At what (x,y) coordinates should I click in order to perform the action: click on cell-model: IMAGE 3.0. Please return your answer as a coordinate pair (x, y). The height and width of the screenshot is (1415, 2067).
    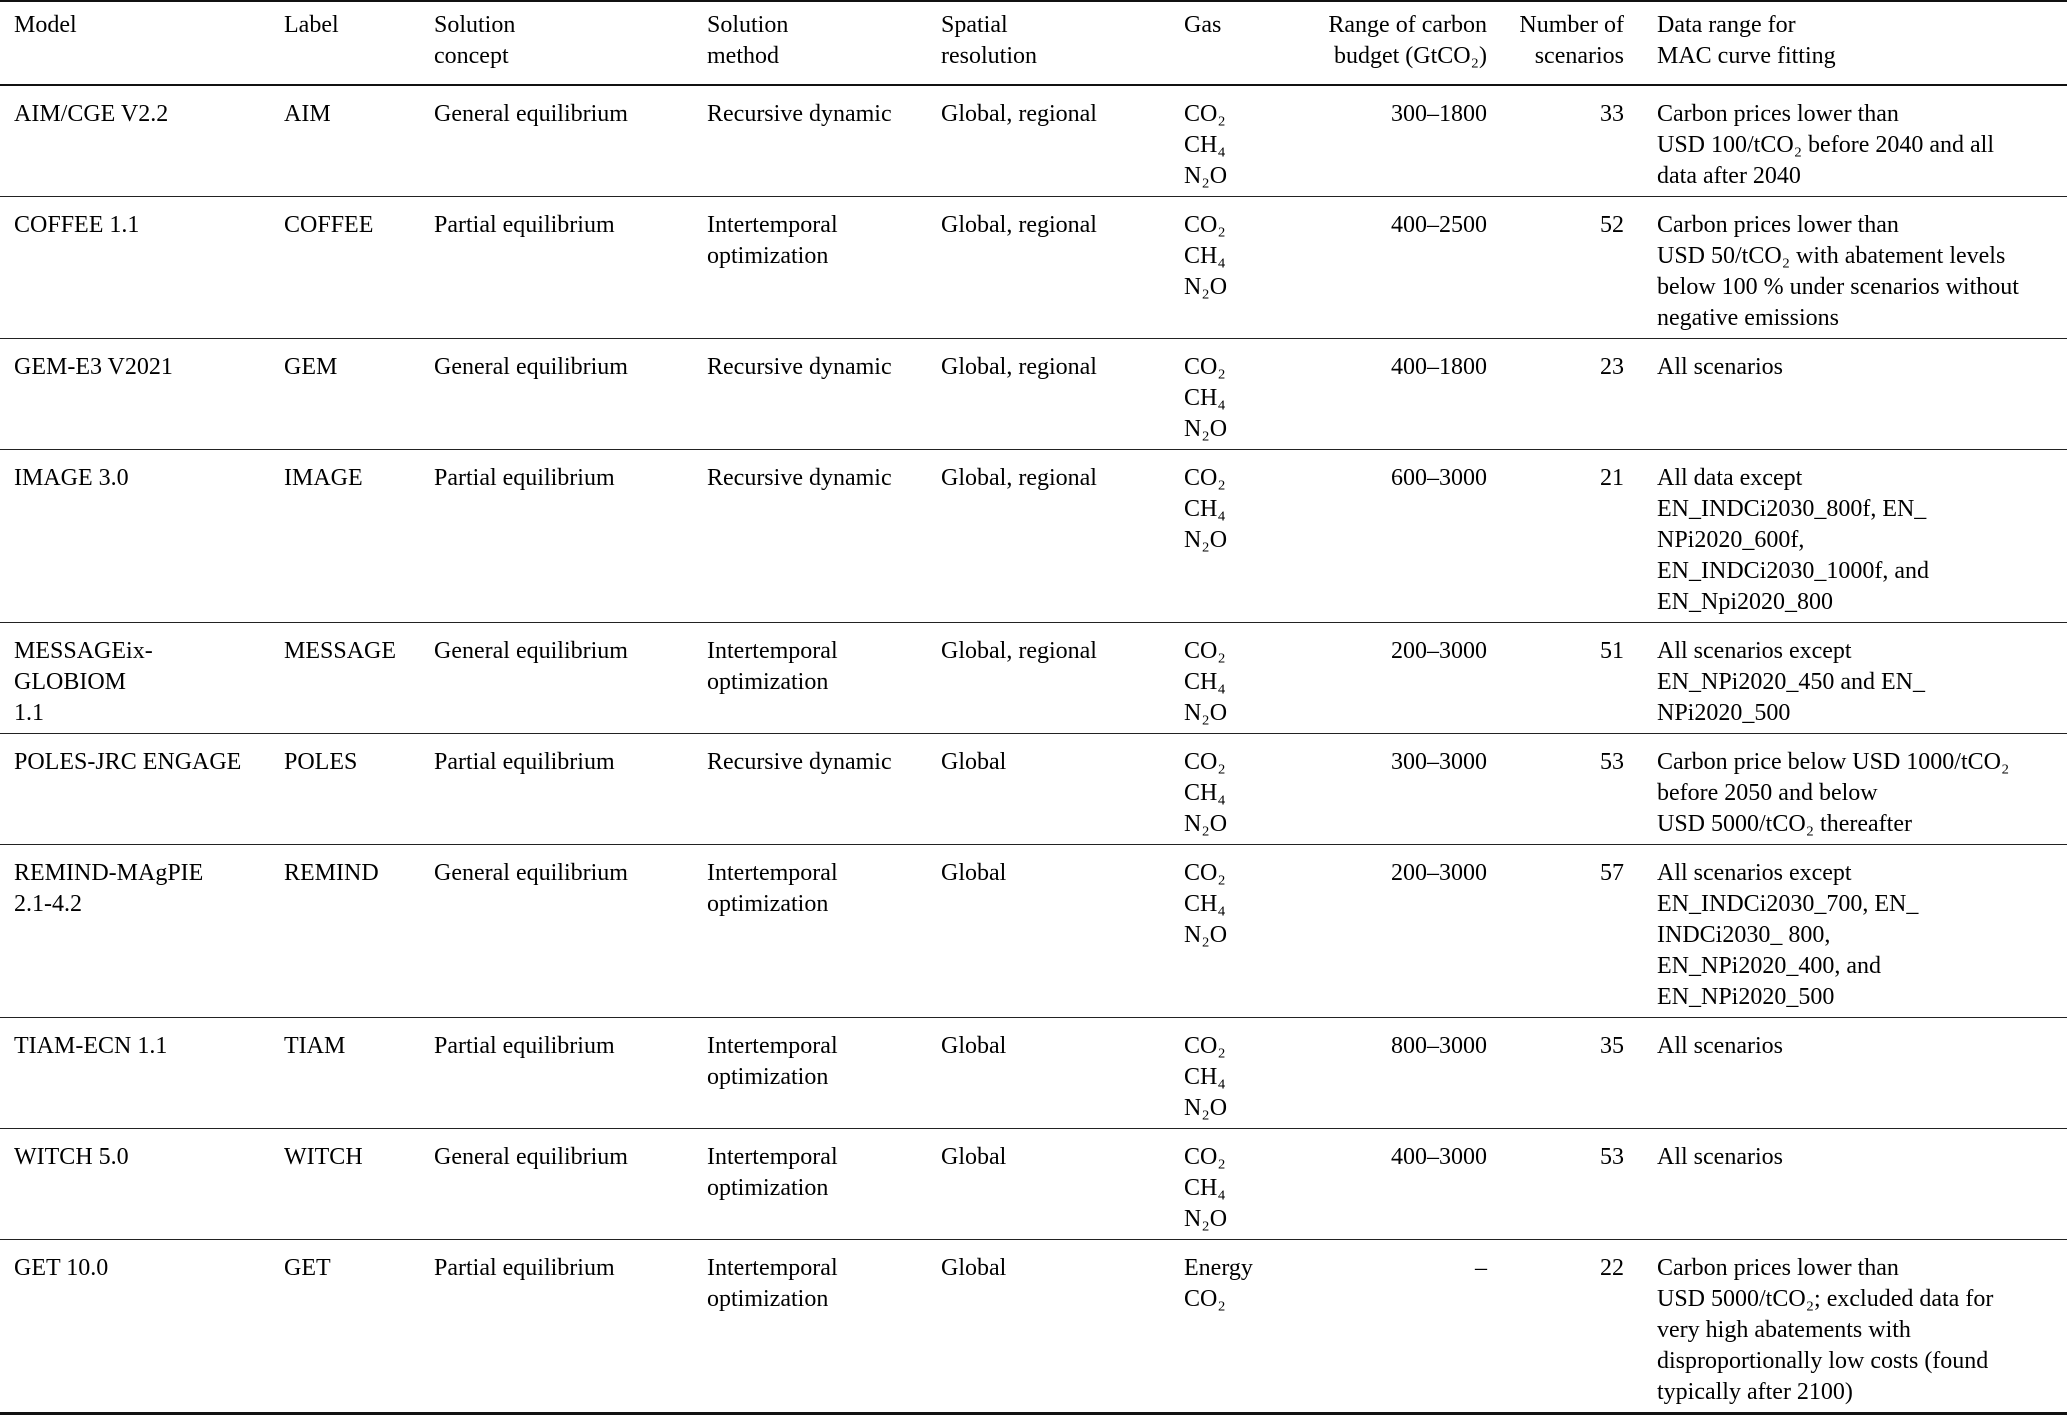
    Looking at the image, I should click on (71, 478).